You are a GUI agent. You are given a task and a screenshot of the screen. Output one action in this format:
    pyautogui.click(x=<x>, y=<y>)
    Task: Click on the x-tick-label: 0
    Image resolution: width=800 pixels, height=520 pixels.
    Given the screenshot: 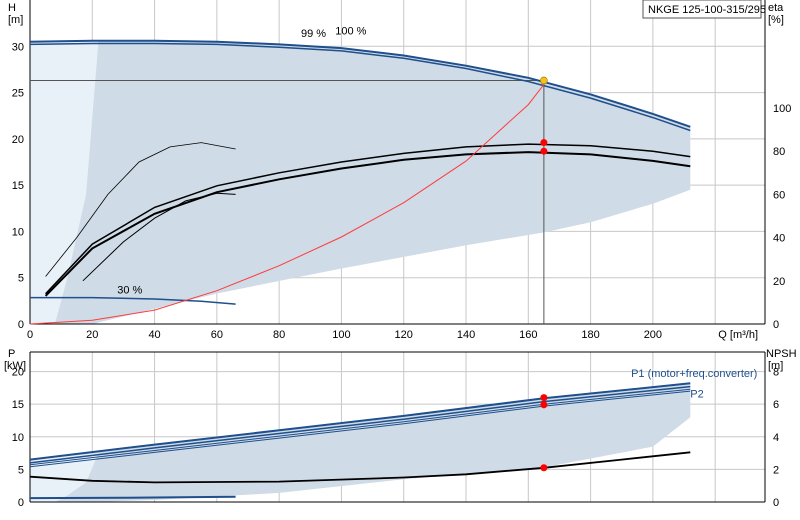 What is the action you would take?
    pyautogui.click(x=30, y=335)
    